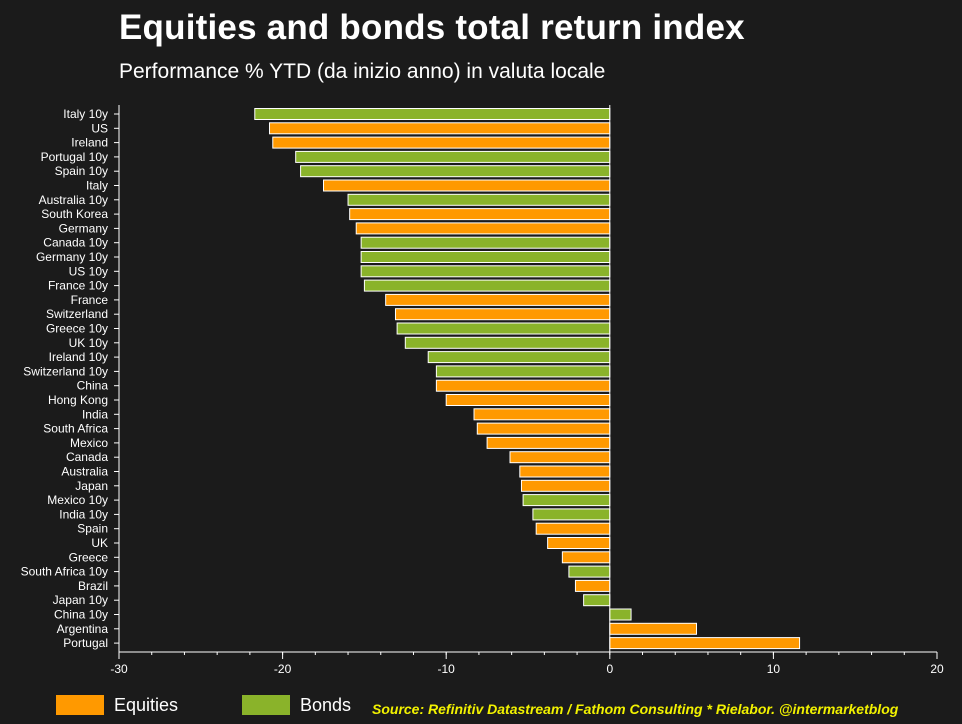  What do you see at coordinates (579, 543) in the screenshot?
I see `bar-uk` at bounding box center [579, 543].